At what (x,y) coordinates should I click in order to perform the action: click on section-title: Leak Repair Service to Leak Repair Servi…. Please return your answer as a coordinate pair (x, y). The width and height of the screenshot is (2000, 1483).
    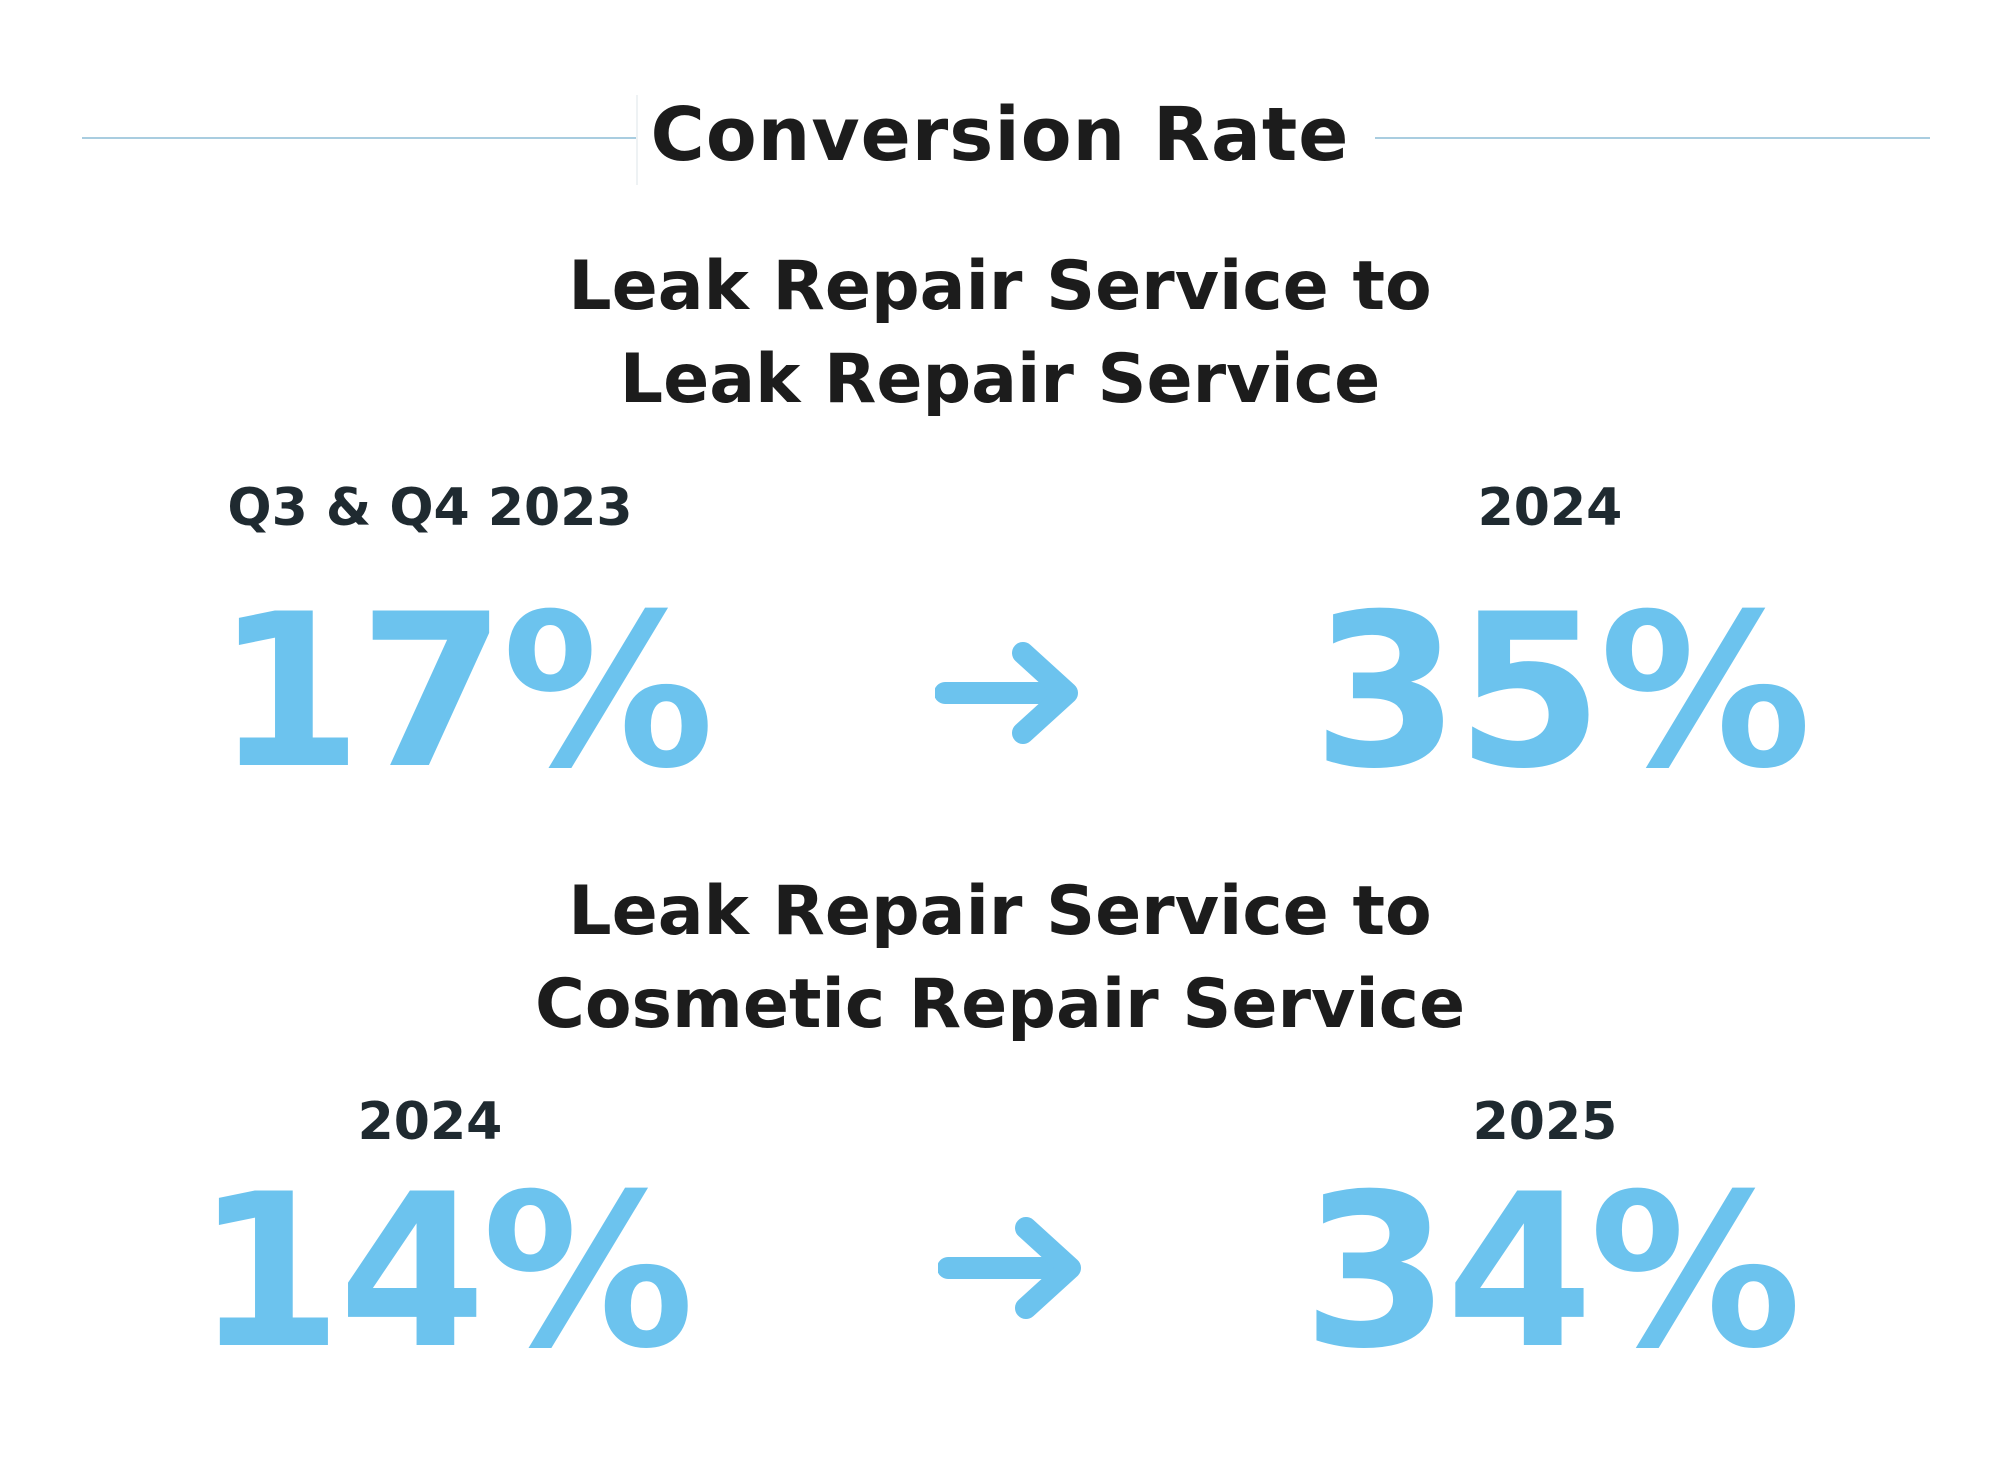
    Looking at the image, I should click on (1000, 333).